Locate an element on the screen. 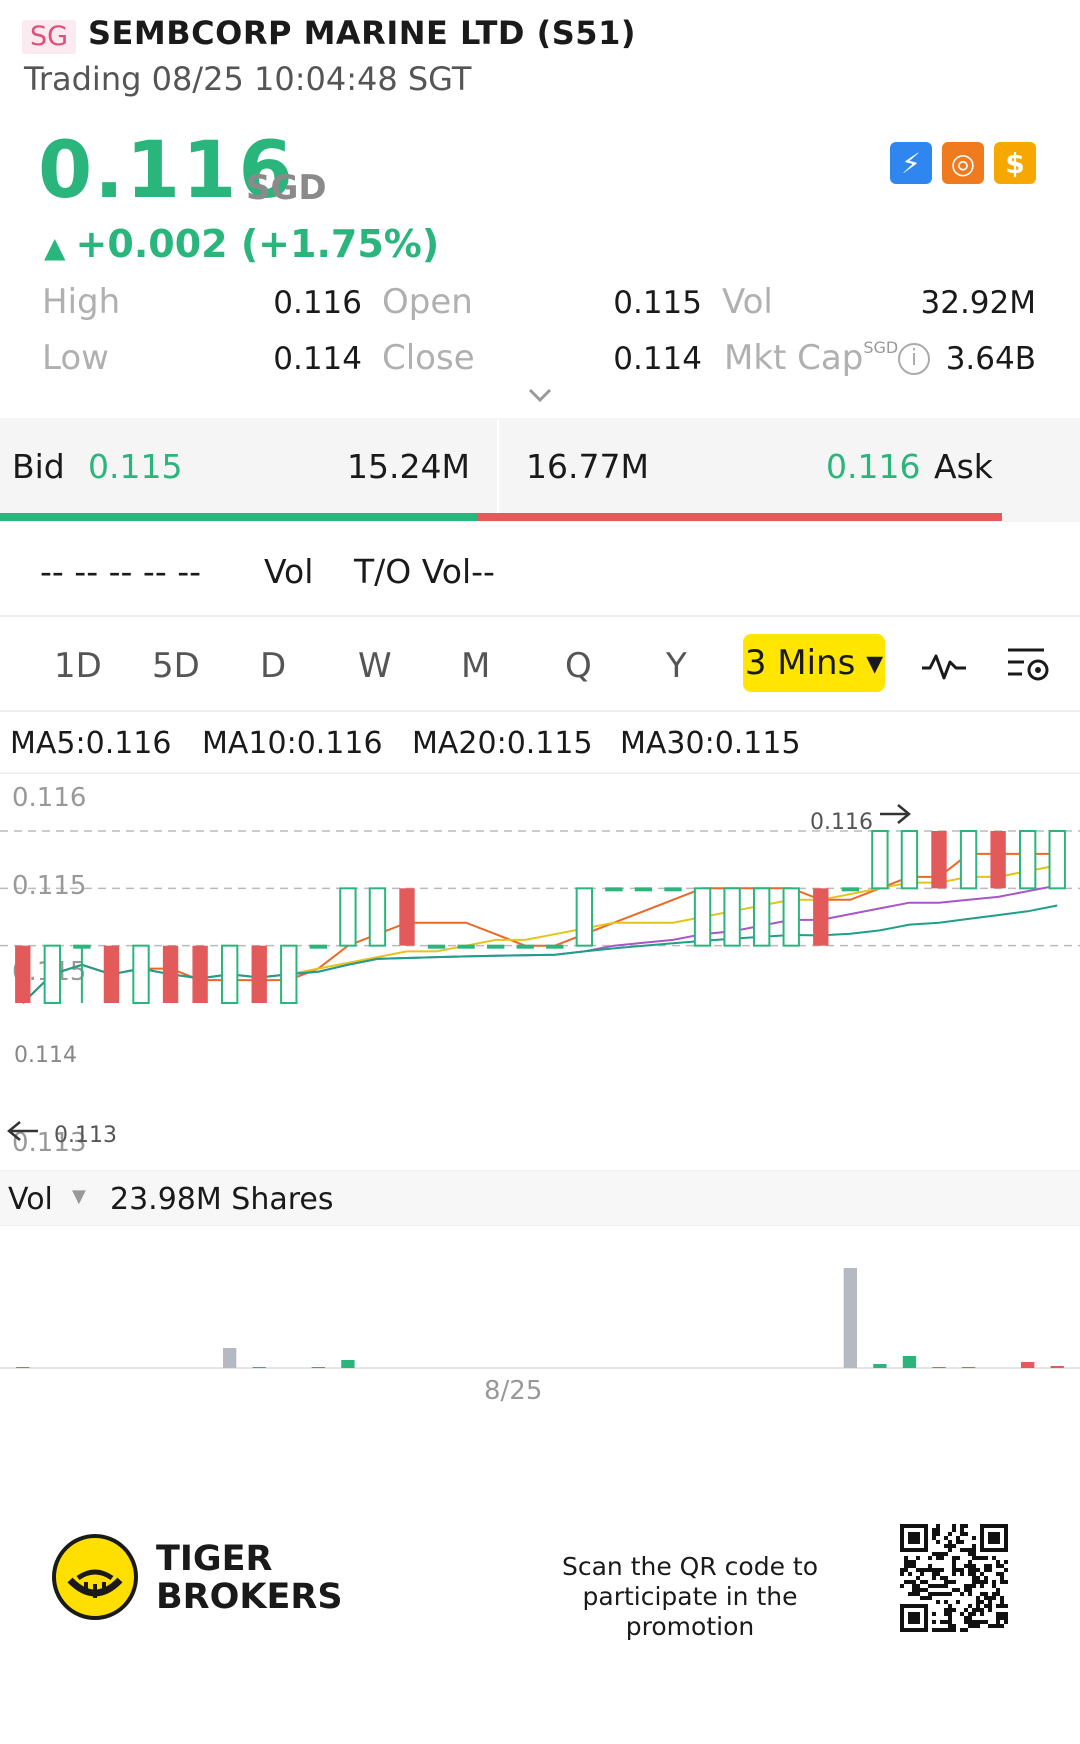 This screenshot has width=1080, height=1744. dropdown-icon: ▼ is located at coordinates (79, 1196).